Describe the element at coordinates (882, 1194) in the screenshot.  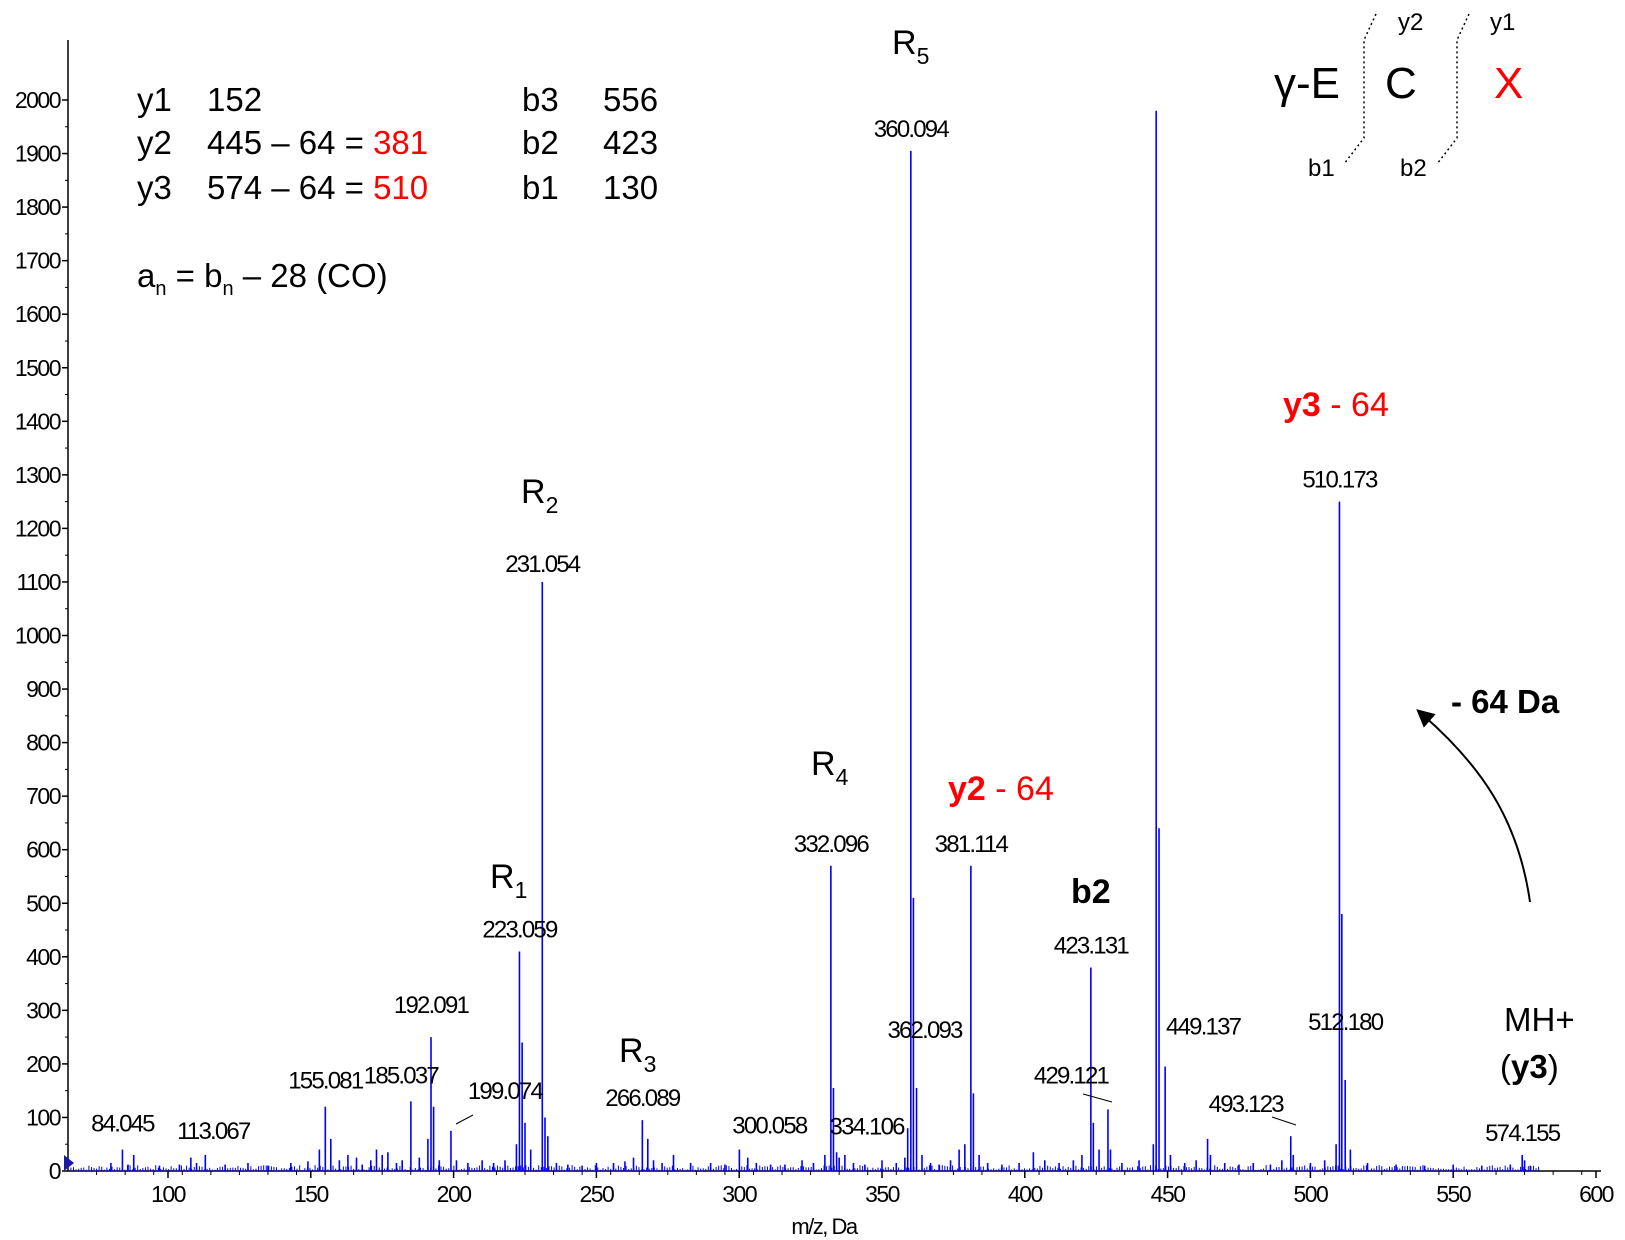
I see `x-tick-label: 350` at that location.